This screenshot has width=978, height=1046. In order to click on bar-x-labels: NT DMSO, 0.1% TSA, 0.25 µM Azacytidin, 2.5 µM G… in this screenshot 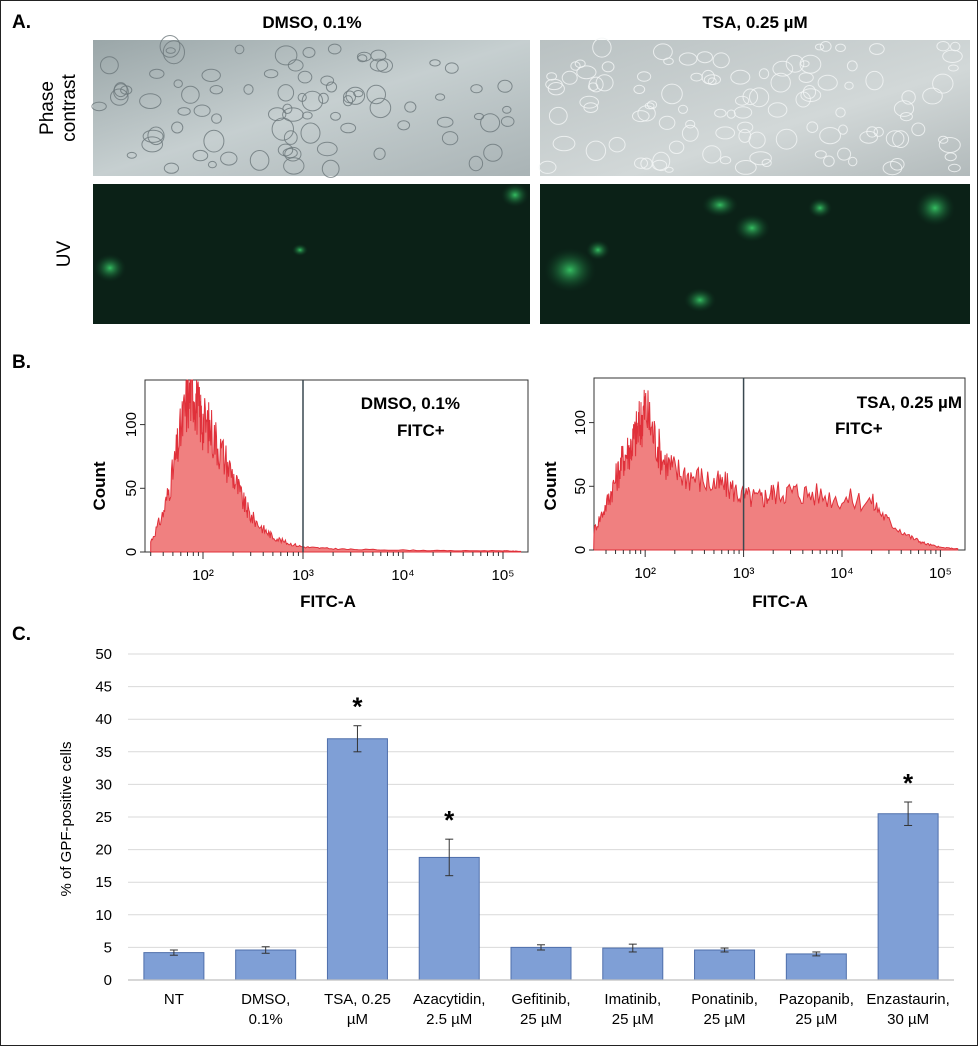, I will do `click(557, 1009)`.